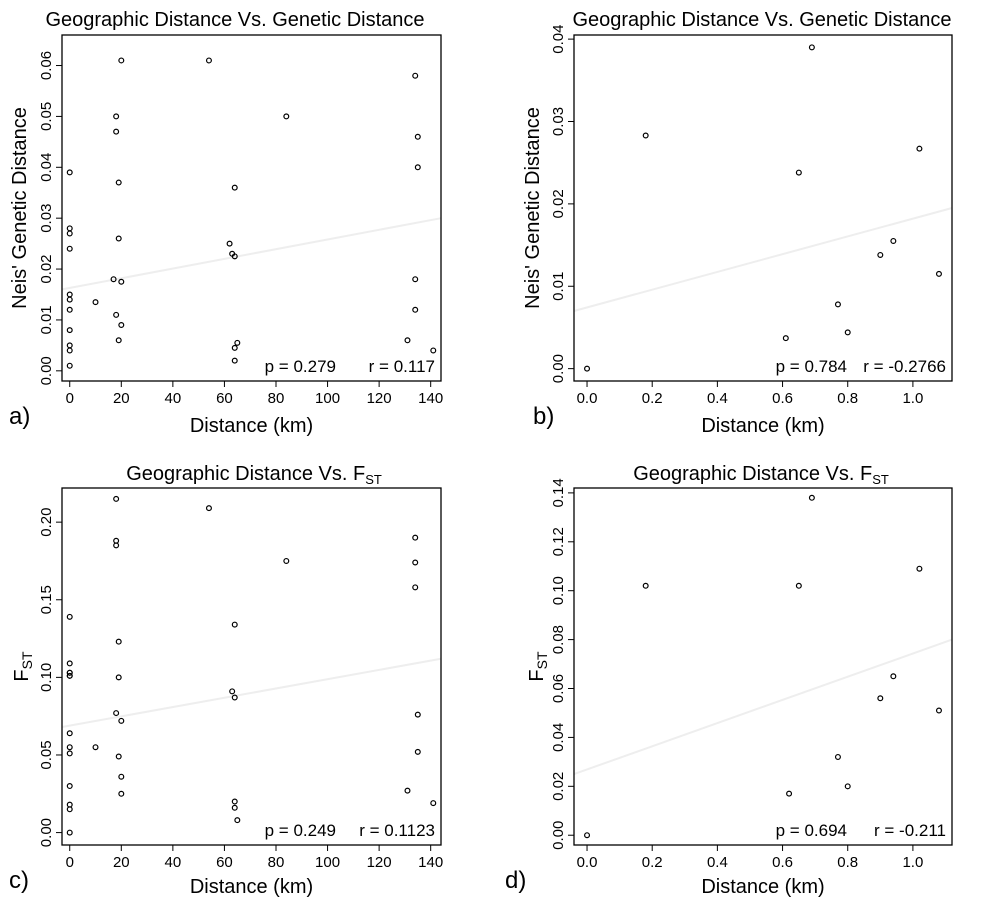 The image size is (986, 899). Describe the element at coordinates (23, 666) in the screenshot. I see `y-axis-label: FST` at that location.